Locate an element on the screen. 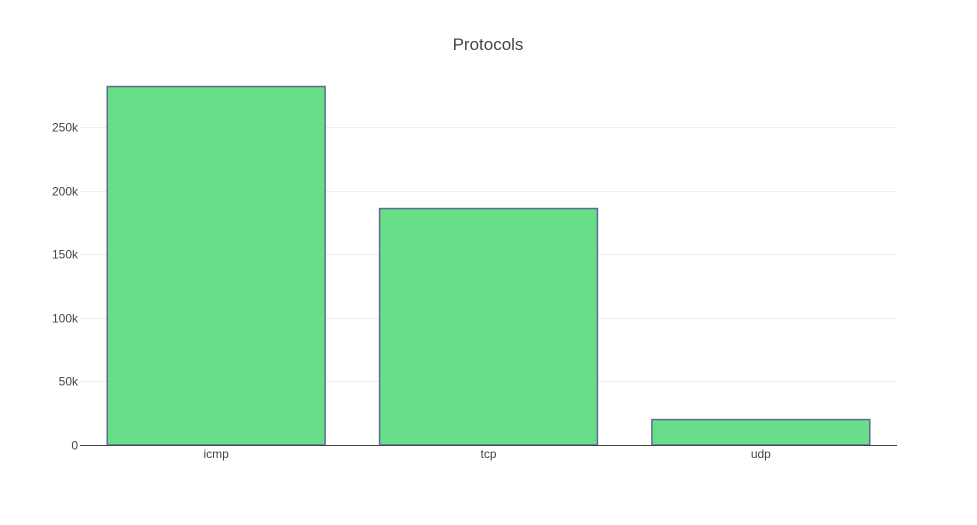  y-tick-label: 100k is located at coordinates (65, 319).